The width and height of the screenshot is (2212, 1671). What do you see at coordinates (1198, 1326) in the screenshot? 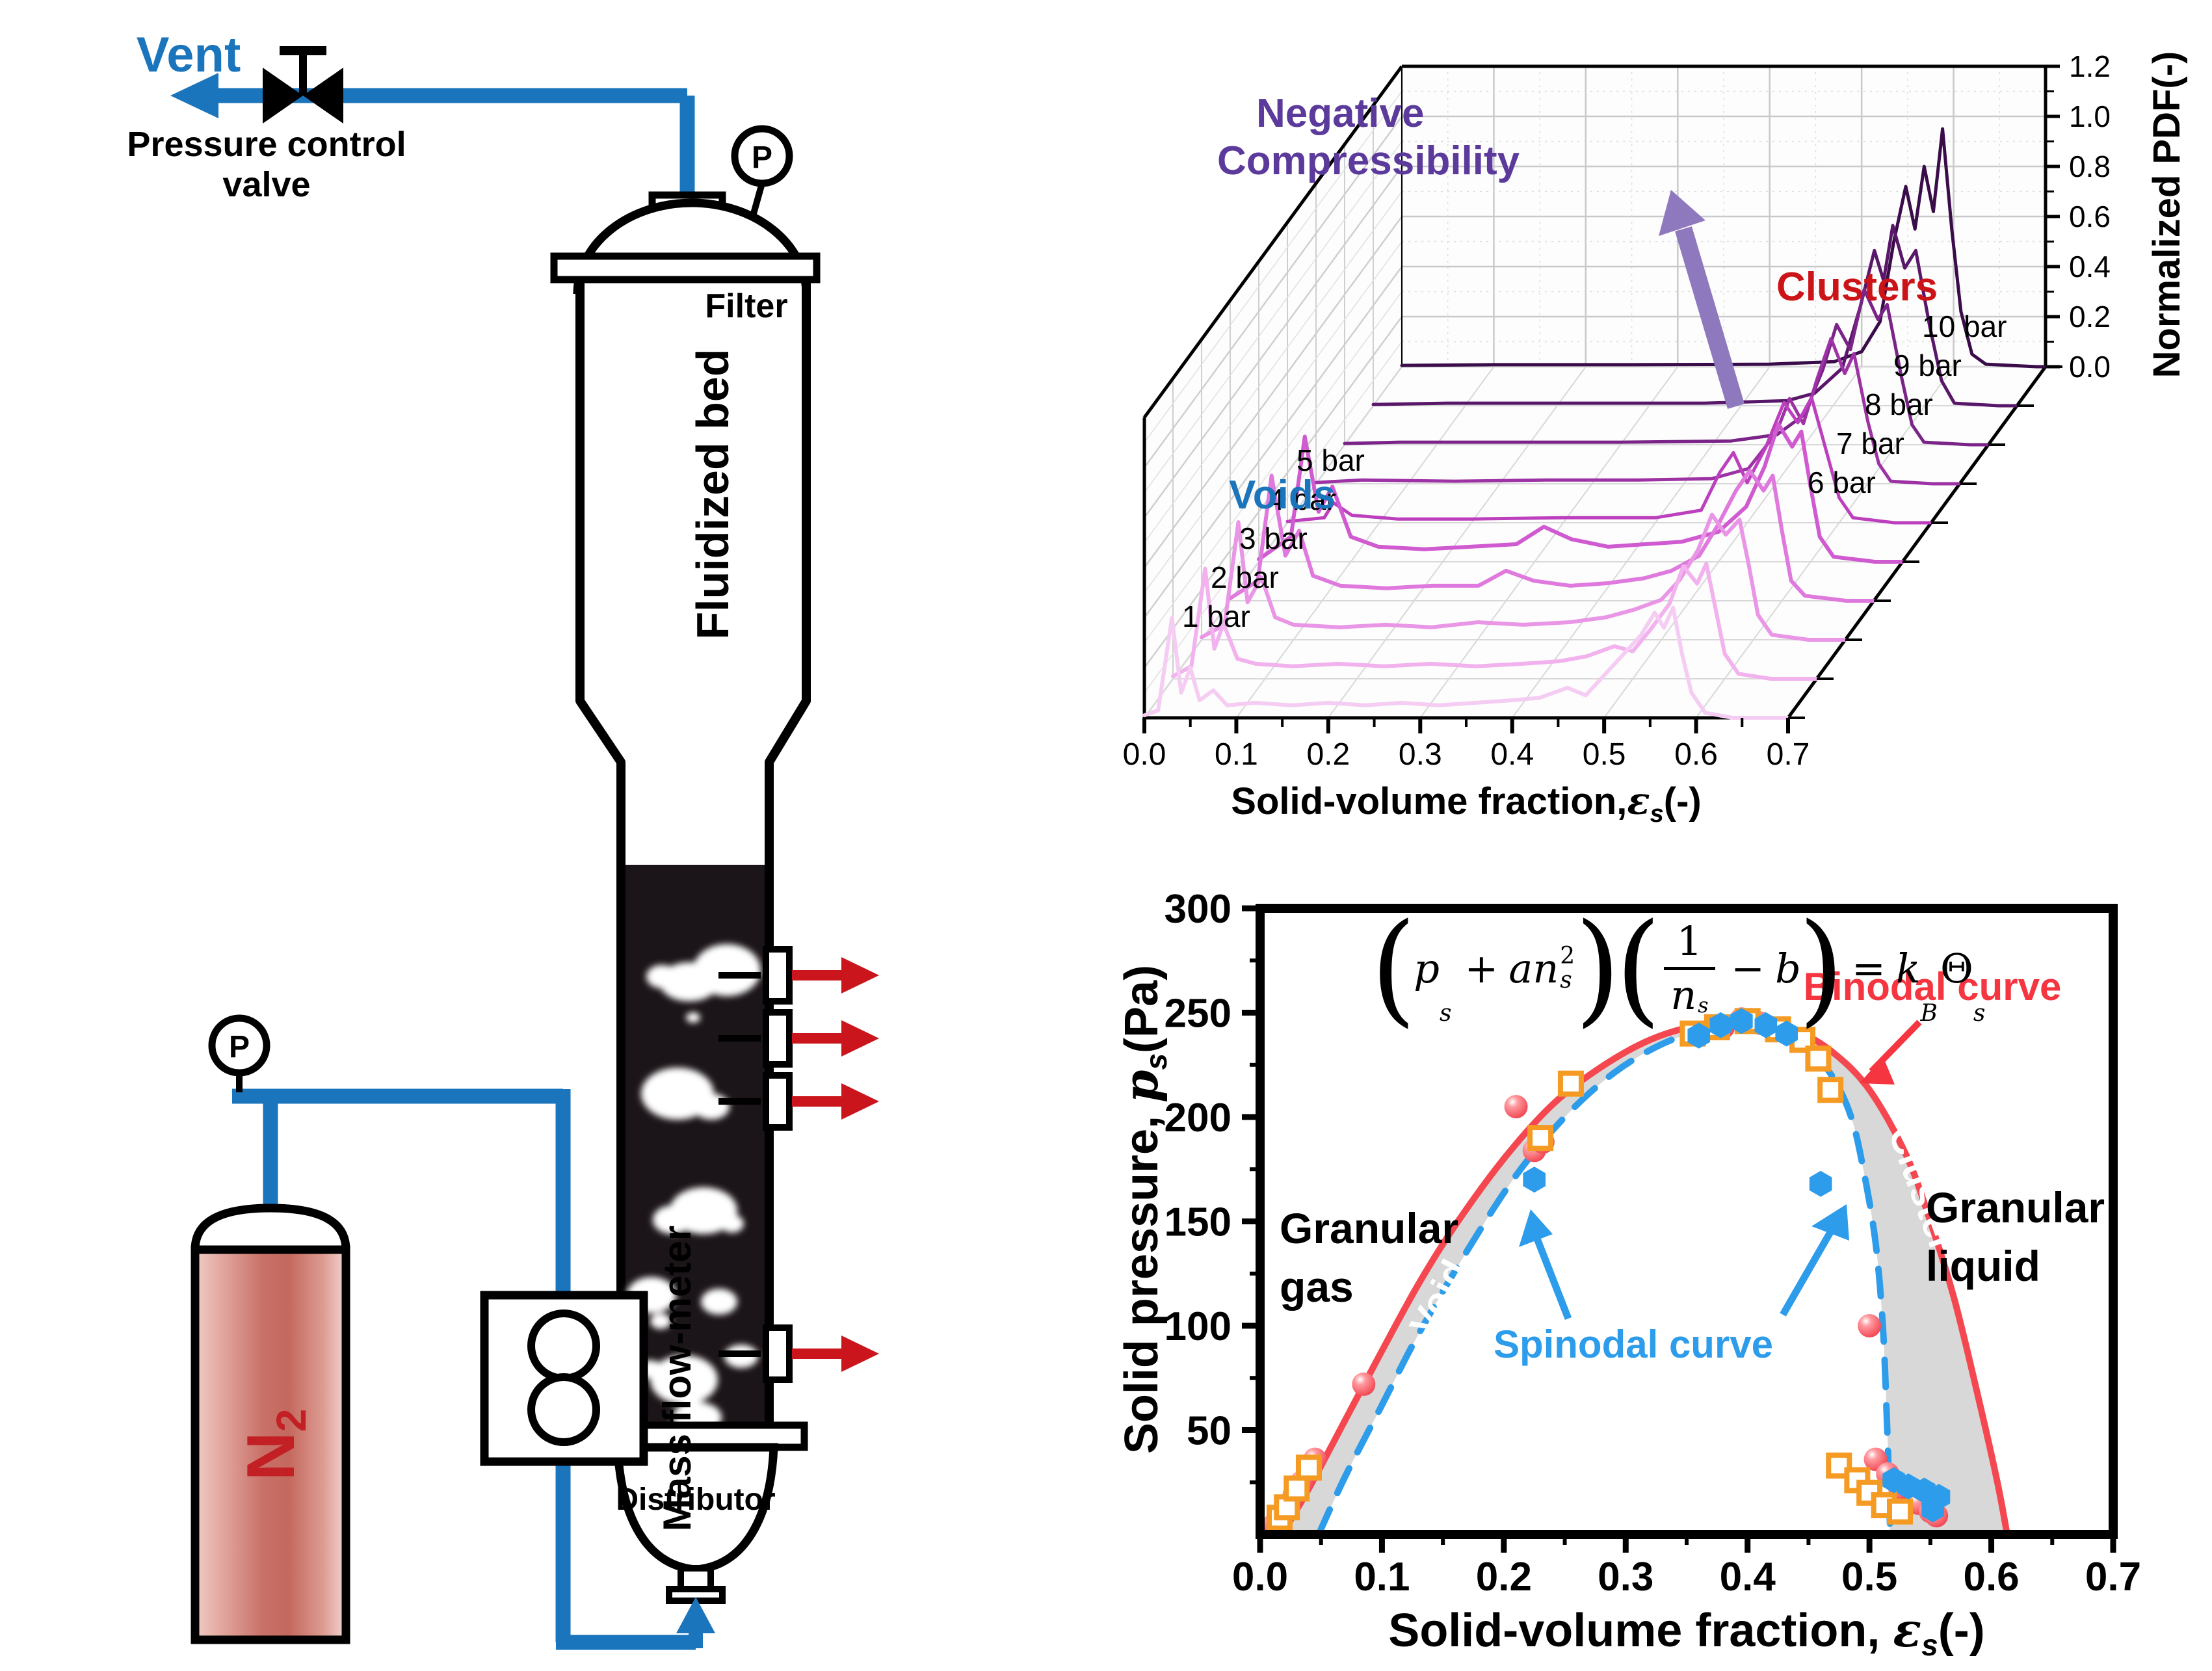
I see `y-tick-label: 100` at bounding box center [1198, 1326].